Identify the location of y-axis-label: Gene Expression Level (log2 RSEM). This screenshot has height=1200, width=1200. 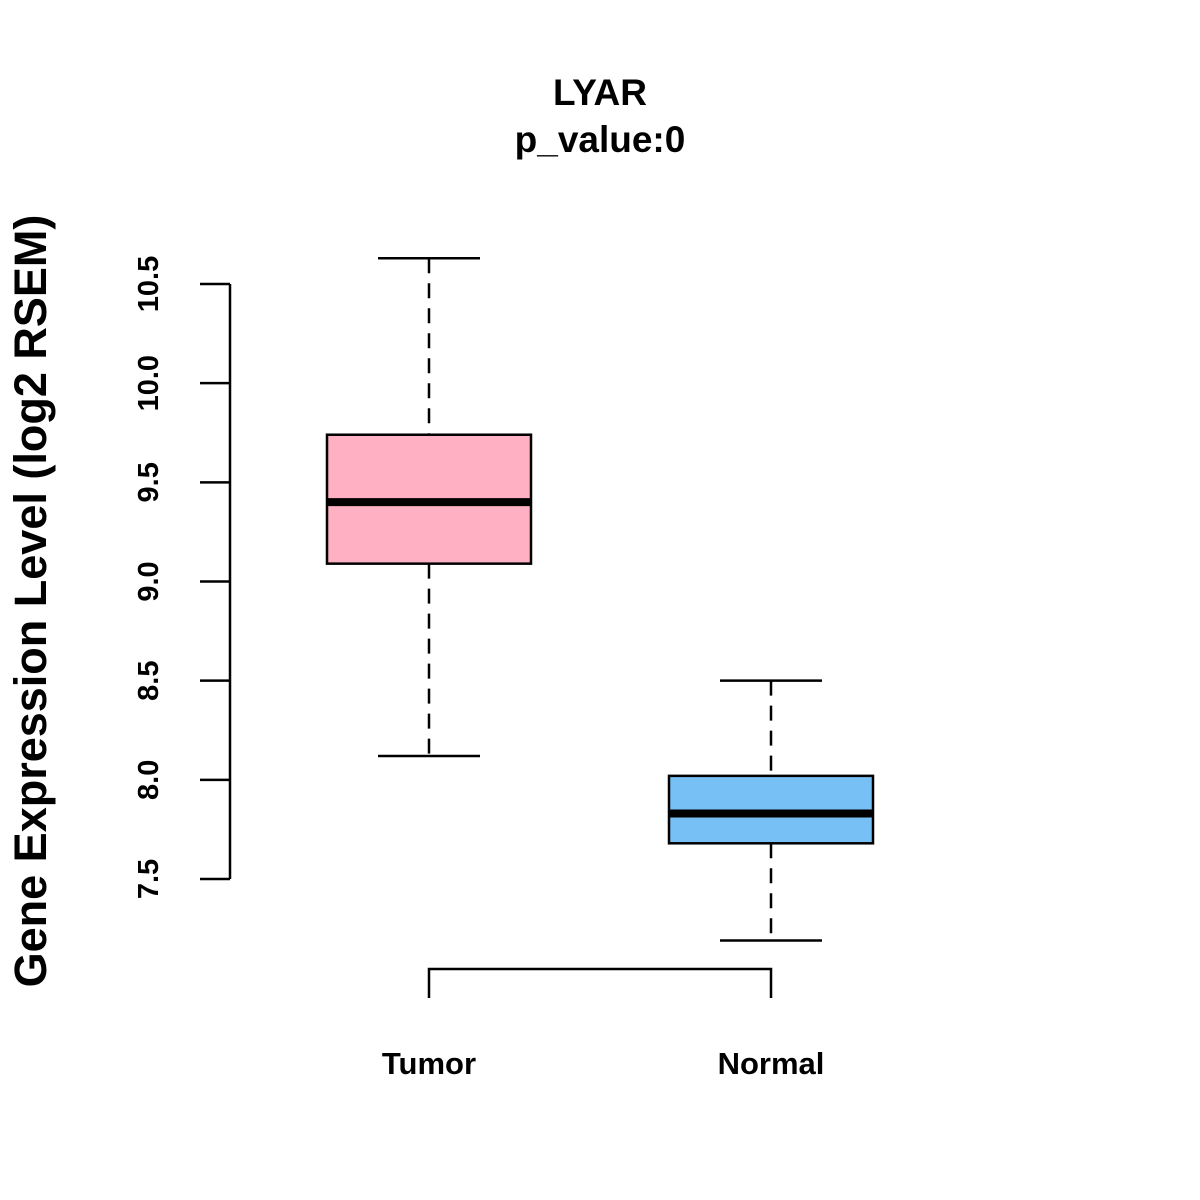
(30, 601).